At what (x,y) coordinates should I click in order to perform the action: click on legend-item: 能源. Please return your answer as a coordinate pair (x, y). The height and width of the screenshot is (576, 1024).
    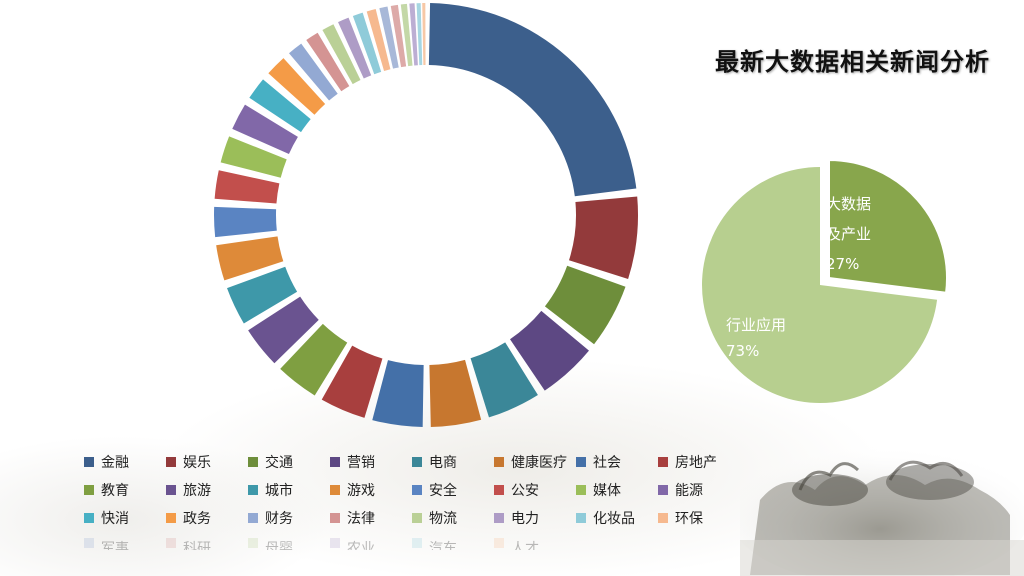
    Looking at the image, I should click on (698, 490).